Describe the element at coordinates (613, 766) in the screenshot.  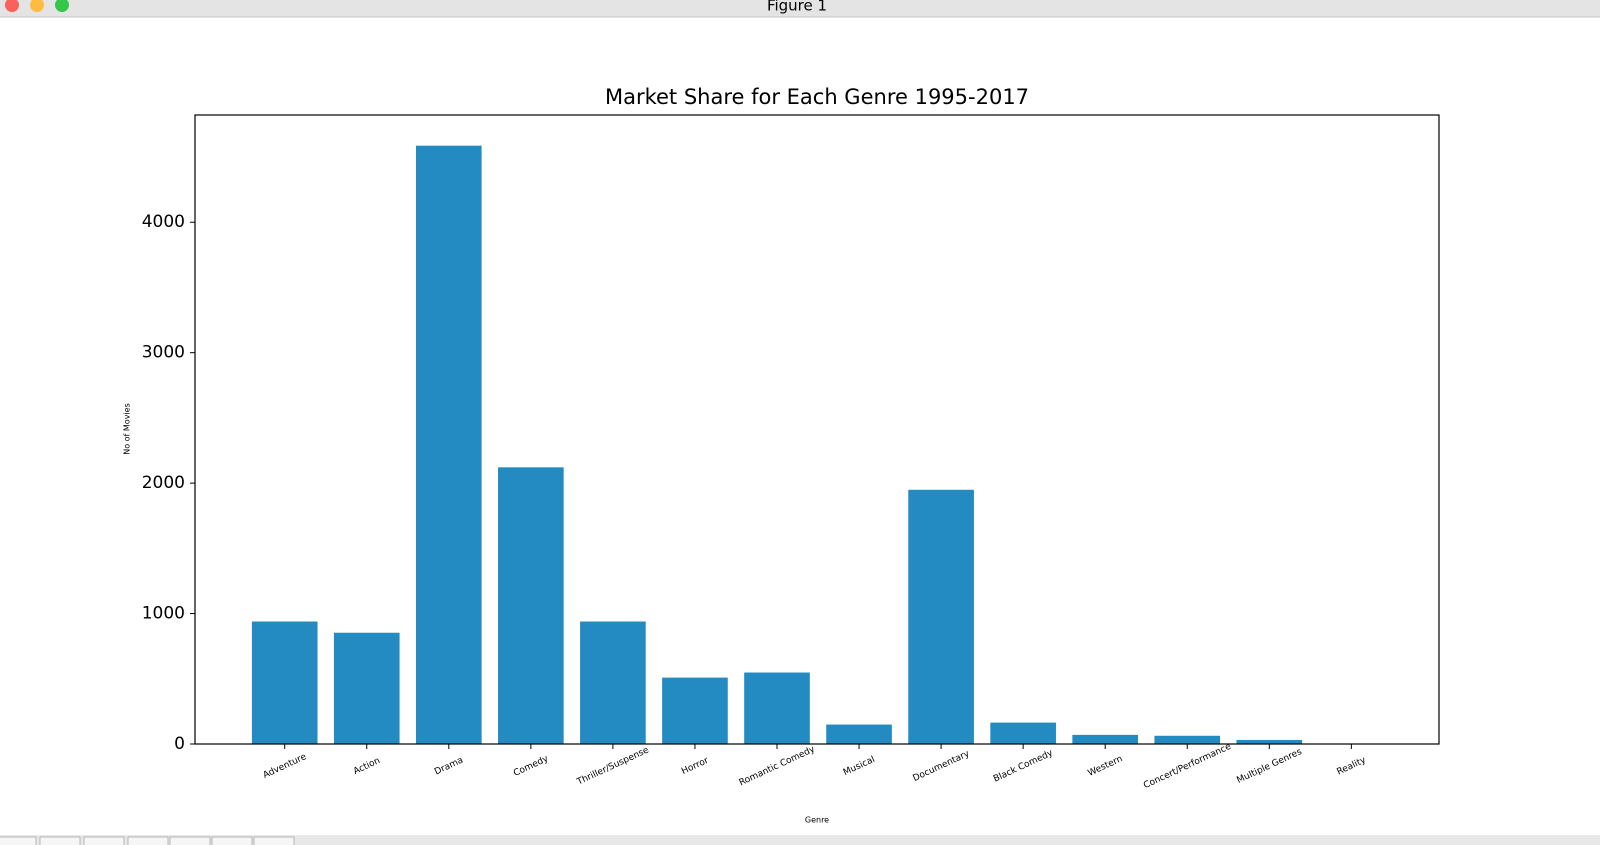
I see `x-tick-label: Thriller/Suspense` at that location.